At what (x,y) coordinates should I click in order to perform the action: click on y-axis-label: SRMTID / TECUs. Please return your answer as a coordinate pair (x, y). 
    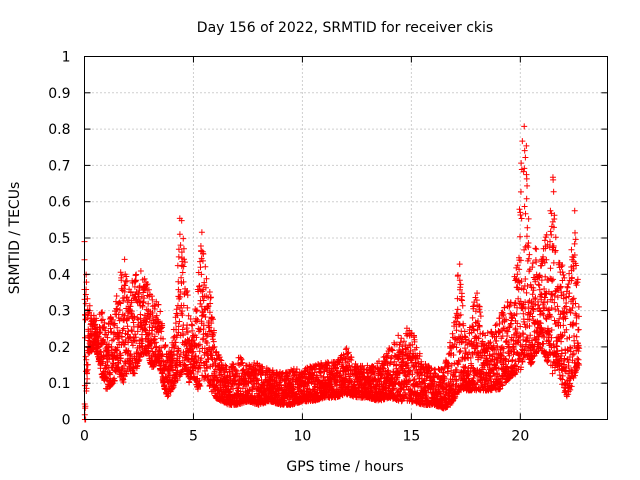
    Looking at the image, I should click on (15, 238).